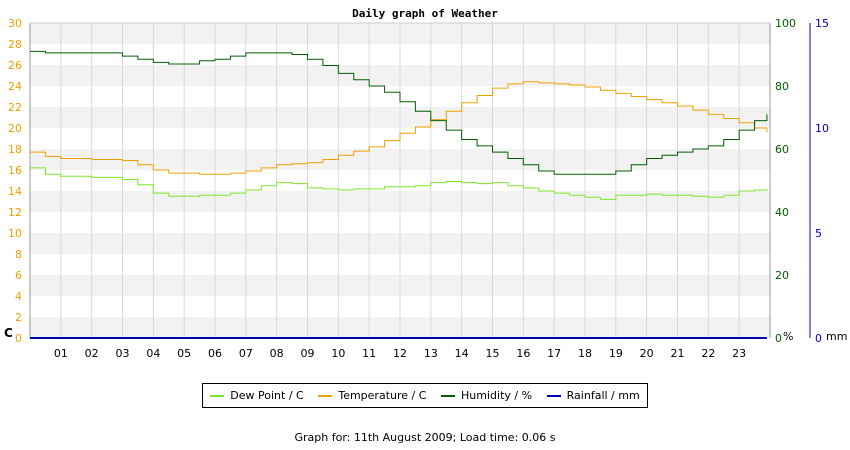 This screenshot has height=450, width=850. I want to click on temperature-tick-label: 16, so click(15, 170).